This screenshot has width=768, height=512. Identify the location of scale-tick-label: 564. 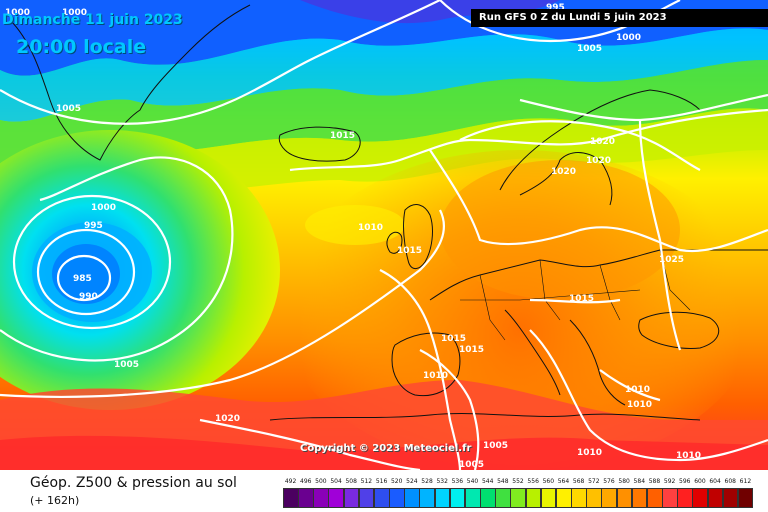
(563, 481).